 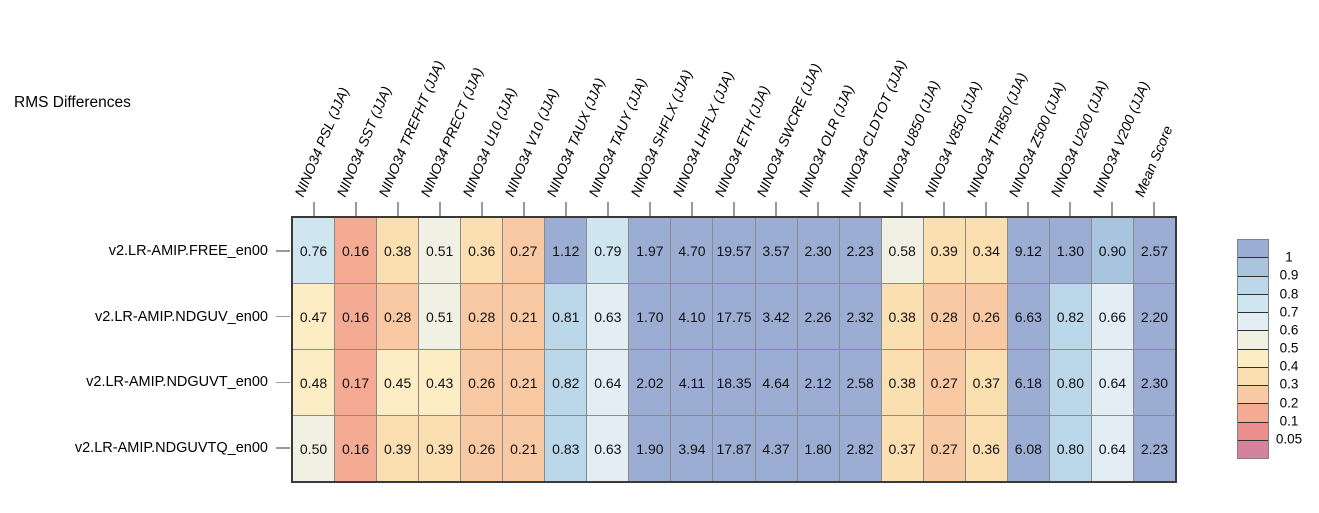 What do you see at coordinates (1289, 330) in the screenshot?
I see `colorbar-tick-label: 0.6` at bounding box center [1289, 330].